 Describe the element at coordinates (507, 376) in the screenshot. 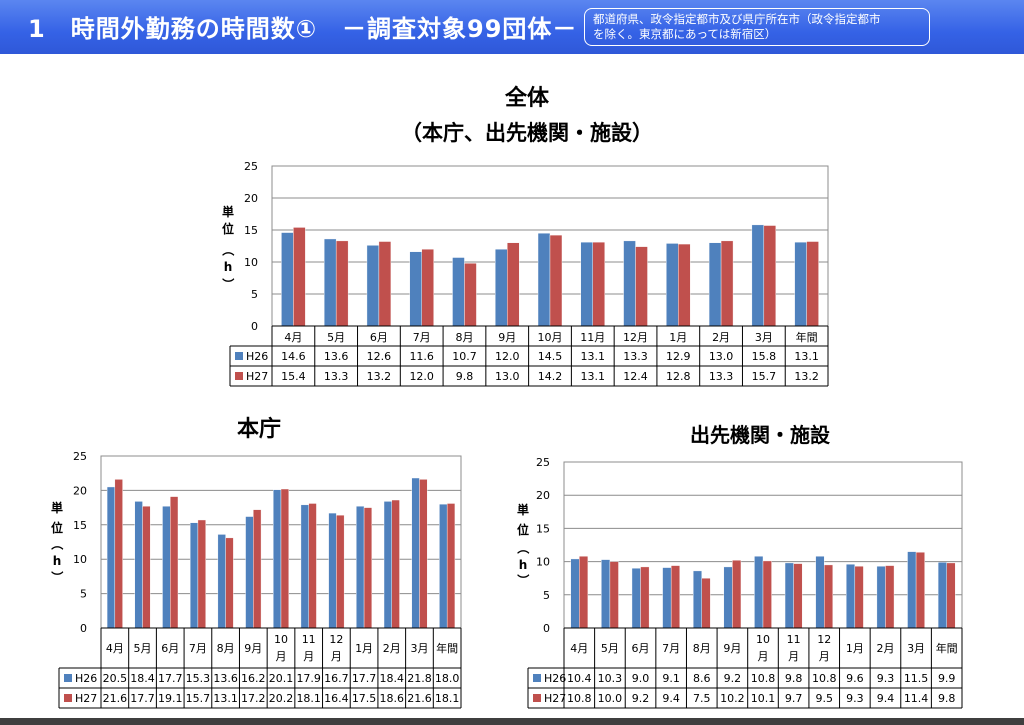

I see `chart1-data-label-h27-5: 13.0` at that location.